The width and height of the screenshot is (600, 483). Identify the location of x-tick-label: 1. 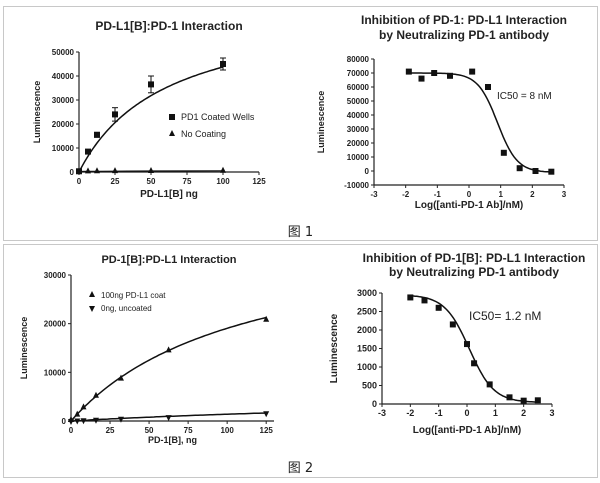
(500, 194).